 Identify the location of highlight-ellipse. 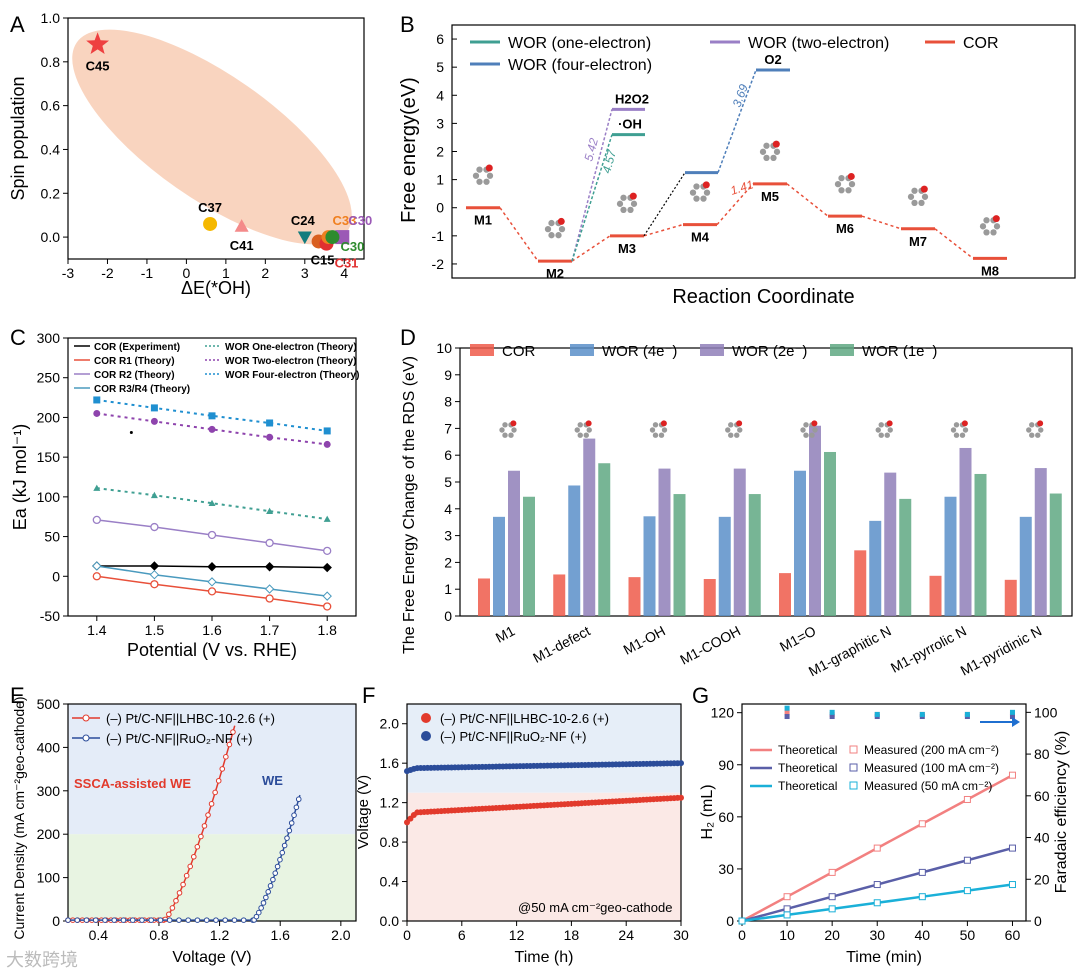
(212, 137).